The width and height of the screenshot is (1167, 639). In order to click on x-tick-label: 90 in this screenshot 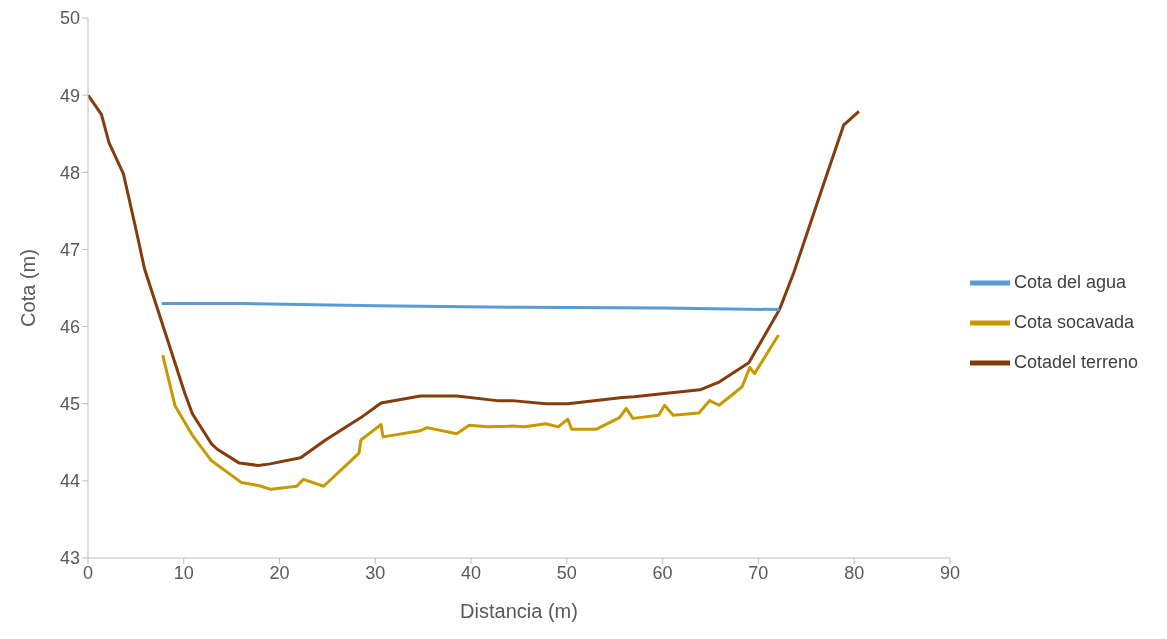, I will do `click(949, 572)`.